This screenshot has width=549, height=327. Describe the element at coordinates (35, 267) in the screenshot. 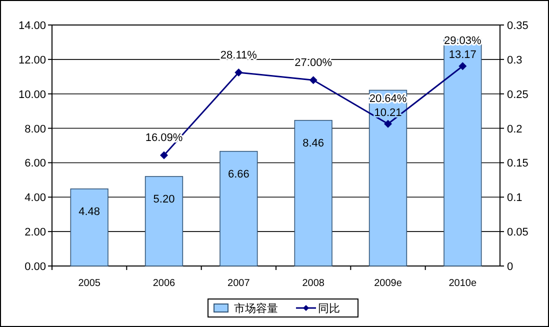

I see `y-tick-label: 0.00` at that location.